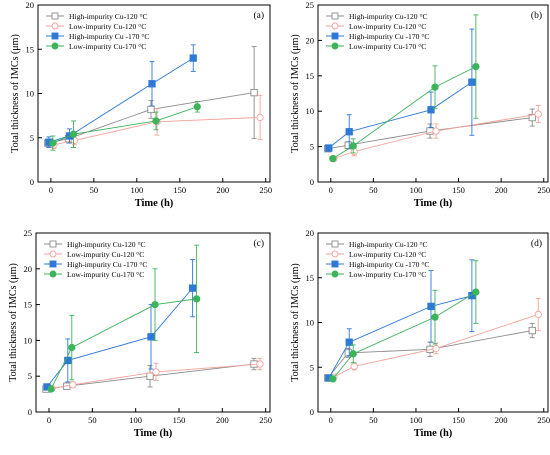 The height and width of the screenshot is (455, 550). What do you see at coordinates (501, 190) in the screenshot?
I see `x-tick-label: 200` at bounding box center [501, 190].